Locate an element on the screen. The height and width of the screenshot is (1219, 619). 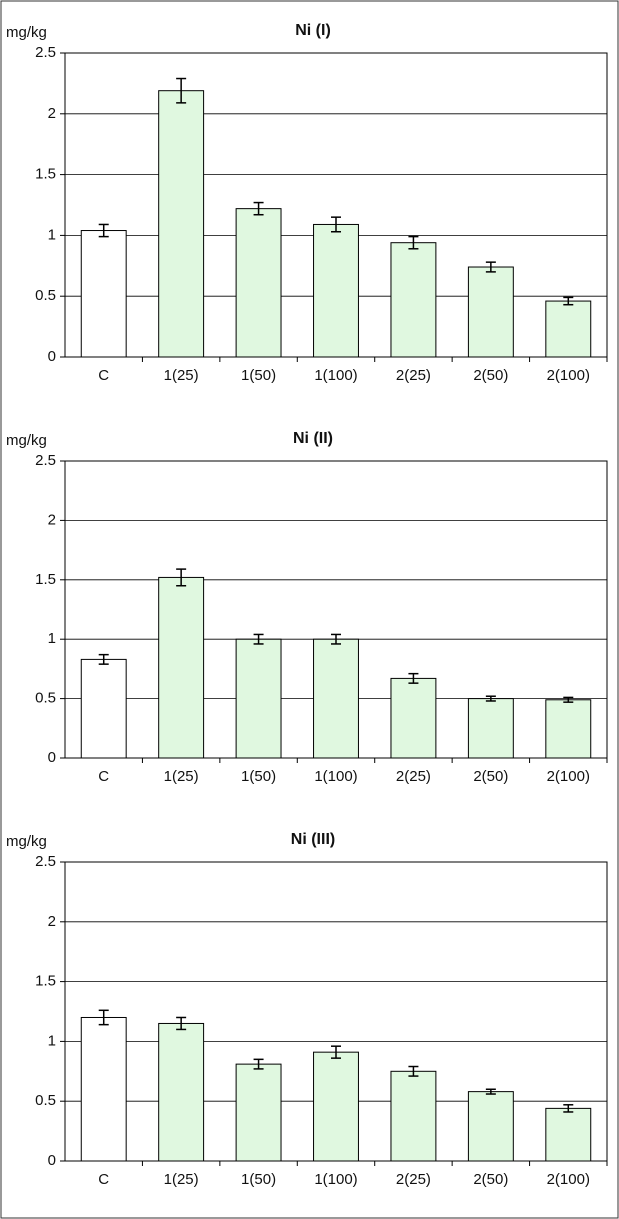
chart-title: Ni (III) is located at coordinates (313, 839).